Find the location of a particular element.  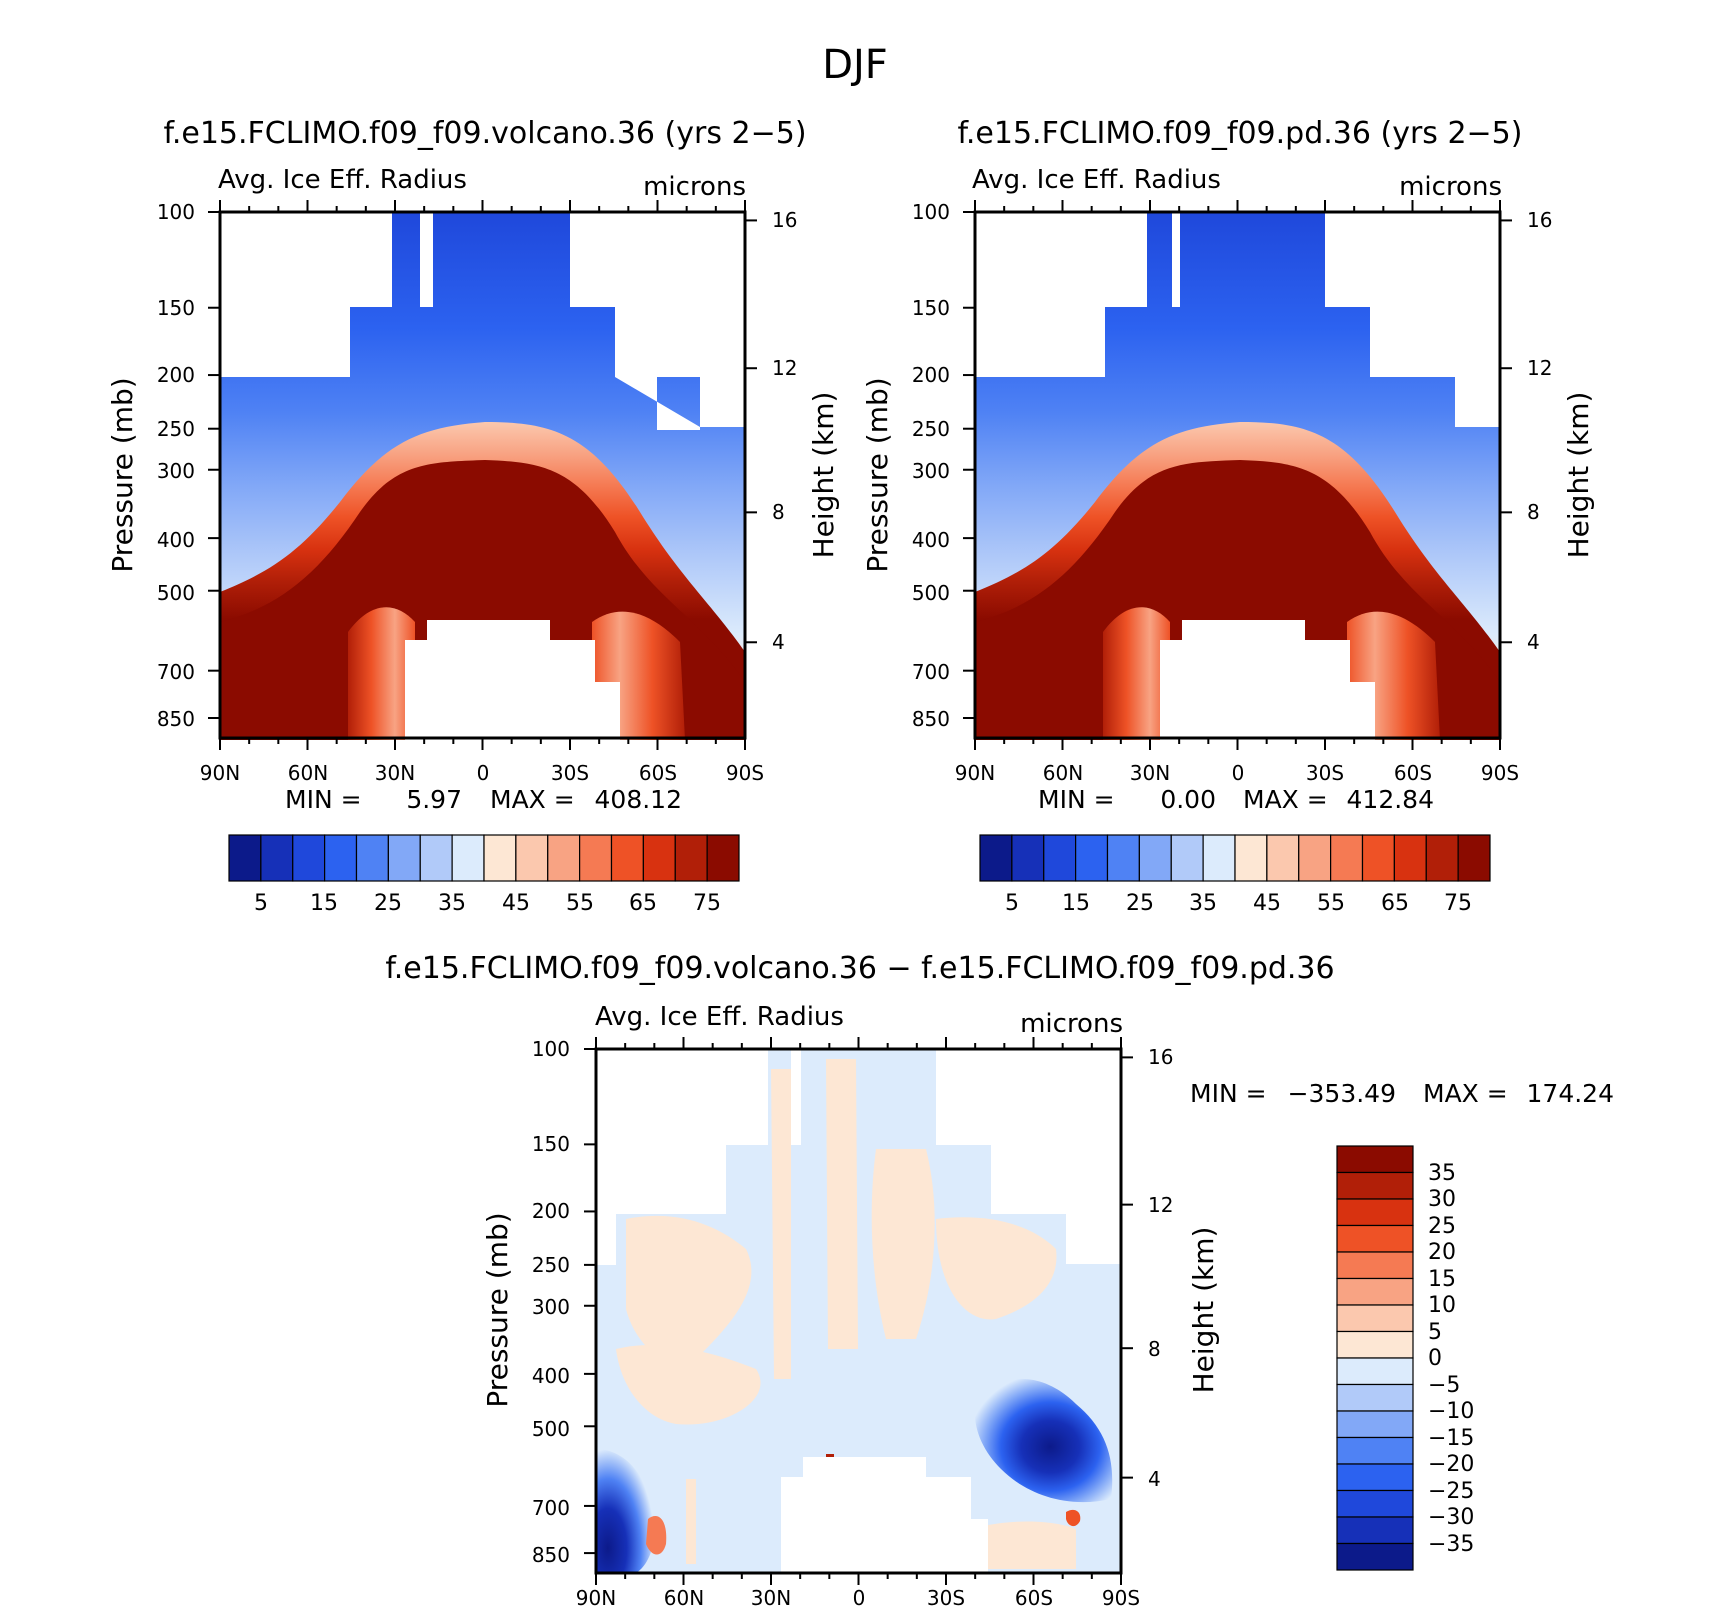

variable-label: Avg. Ice Eff. Radius is located at coordinates (1096, 180).